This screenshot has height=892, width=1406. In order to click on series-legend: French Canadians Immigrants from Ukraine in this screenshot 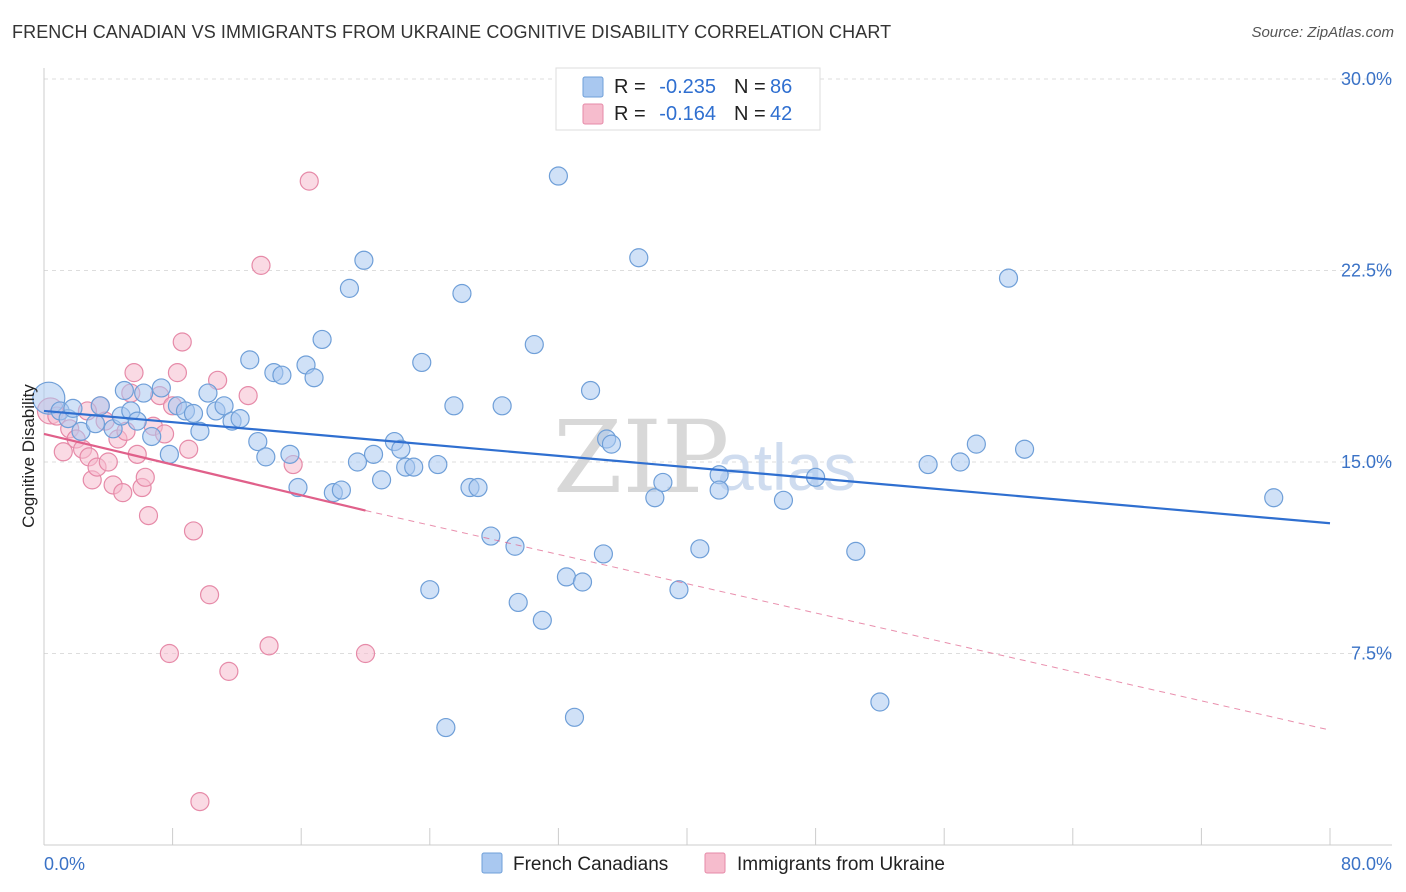, I will do `click(713, 863)`.